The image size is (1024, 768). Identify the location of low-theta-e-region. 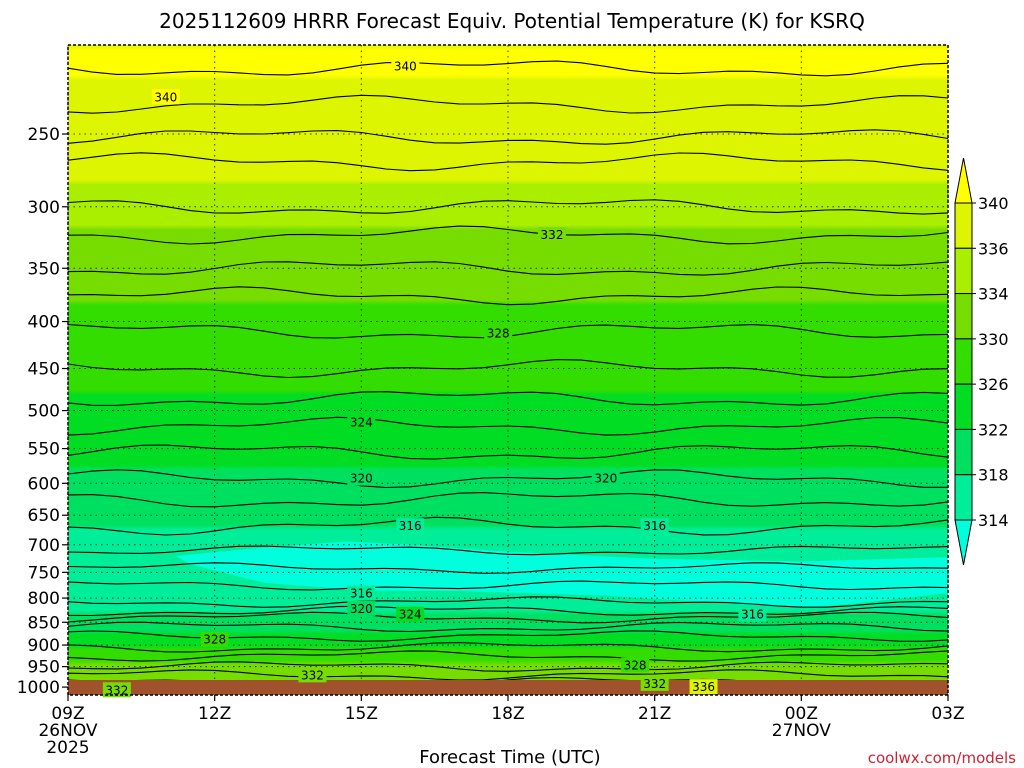
(561, 574).